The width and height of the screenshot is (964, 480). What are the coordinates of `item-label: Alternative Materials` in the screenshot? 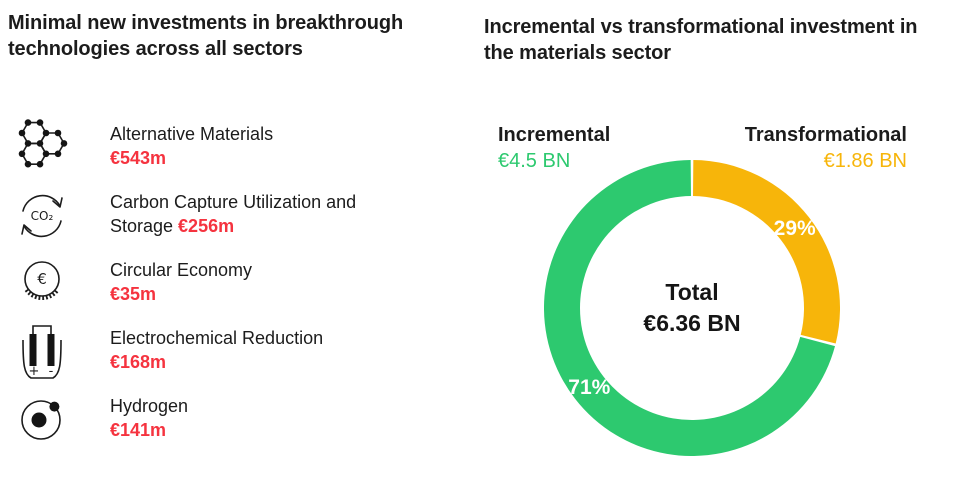 It's located at (192, 134).